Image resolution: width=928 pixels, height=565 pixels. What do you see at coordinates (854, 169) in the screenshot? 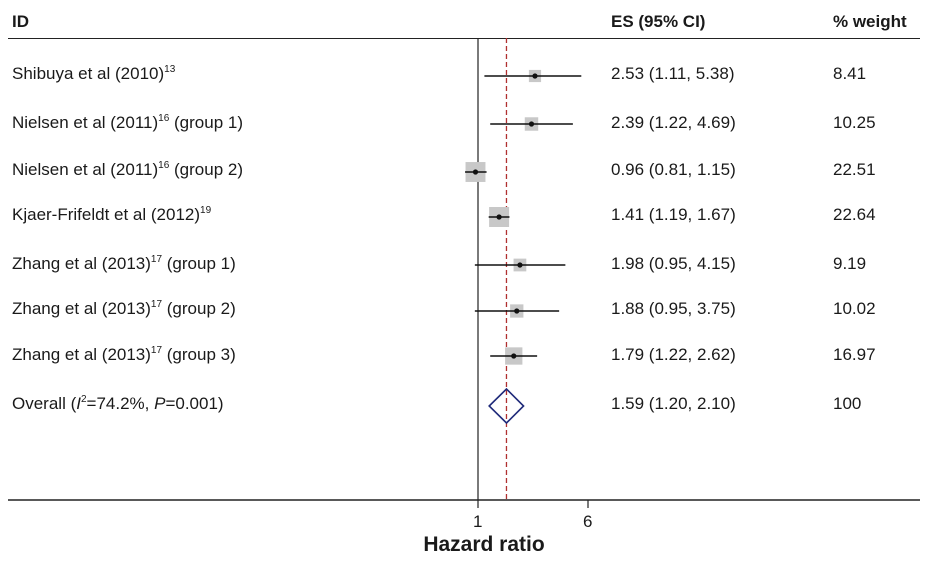
I see `study-weight: 22.51` at bounding box center [854, 169].